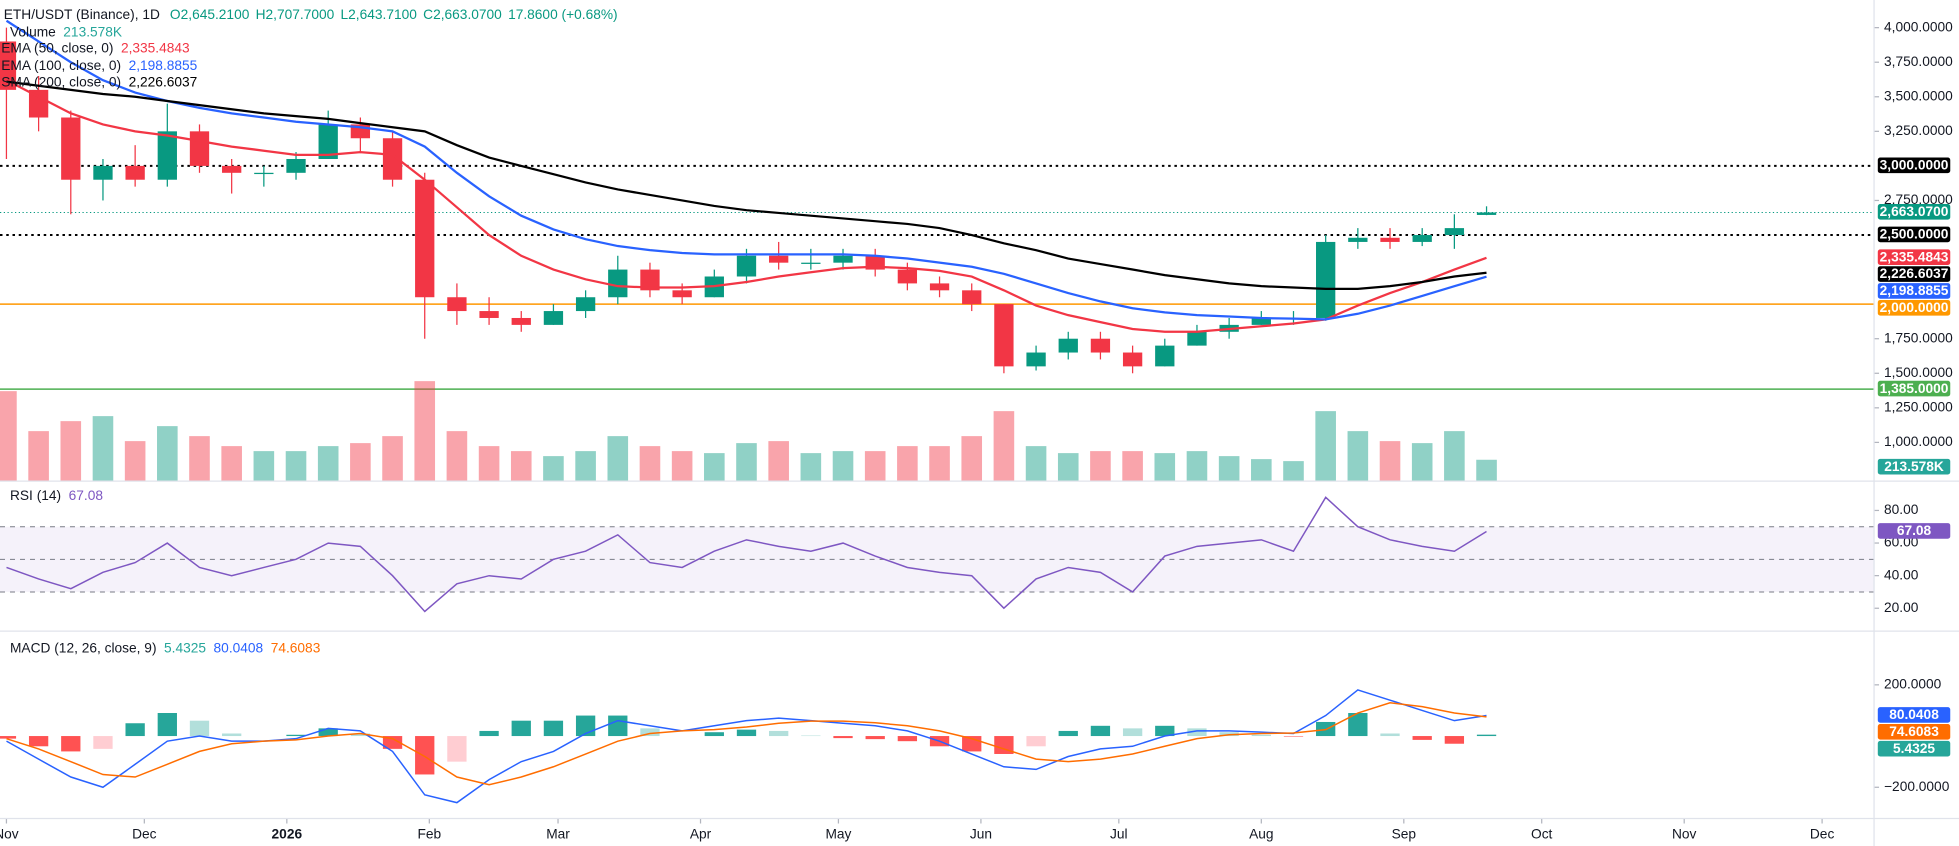  Describe the element at coordinates (1918, 337) in the screenshot. I see `y-tick-label: 1,750.0000` at that location.